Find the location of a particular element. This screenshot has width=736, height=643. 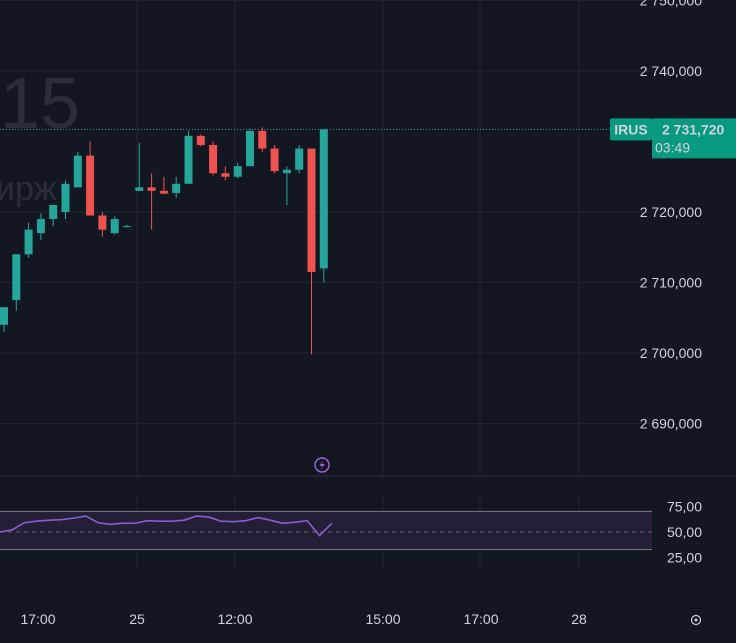

price-axis-label: 2 710,000 is located at coordinates (671, 283).